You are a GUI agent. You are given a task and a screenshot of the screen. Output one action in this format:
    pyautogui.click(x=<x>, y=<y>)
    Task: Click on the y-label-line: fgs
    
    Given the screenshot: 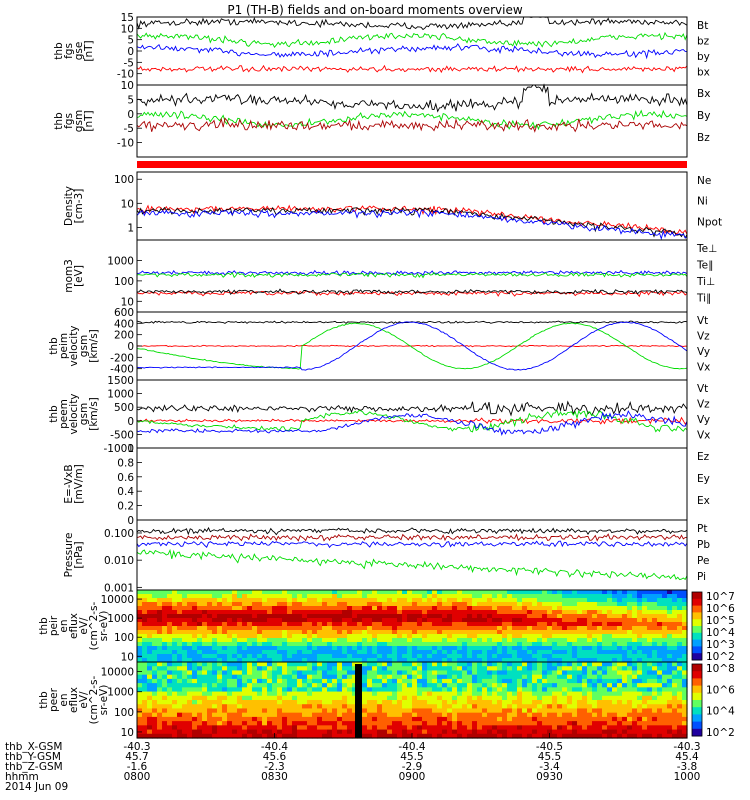 What is the action you would take?
    pyautogui.click(x=69, y=121)
    